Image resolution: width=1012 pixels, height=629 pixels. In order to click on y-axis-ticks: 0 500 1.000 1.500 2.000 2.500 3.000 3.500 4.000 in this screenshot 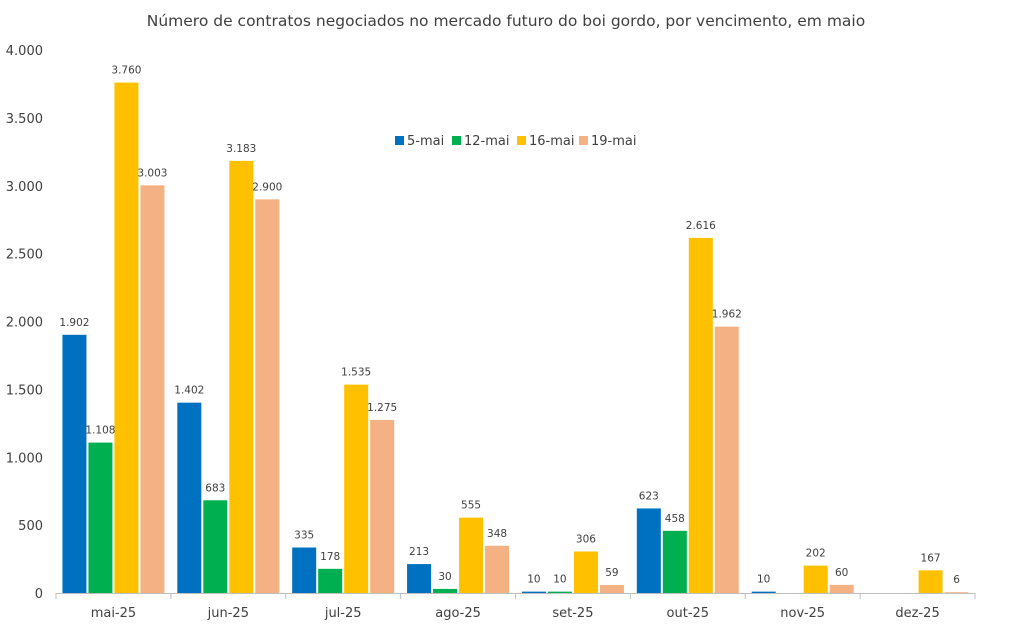, I will do `click(24, 323)`.